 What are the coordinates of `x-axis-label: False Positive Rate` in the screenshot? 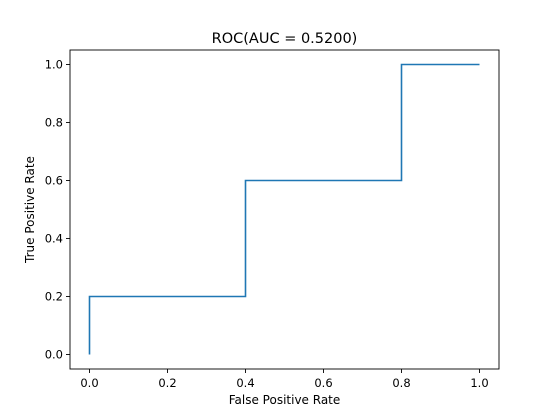 It's located at (285, 400).